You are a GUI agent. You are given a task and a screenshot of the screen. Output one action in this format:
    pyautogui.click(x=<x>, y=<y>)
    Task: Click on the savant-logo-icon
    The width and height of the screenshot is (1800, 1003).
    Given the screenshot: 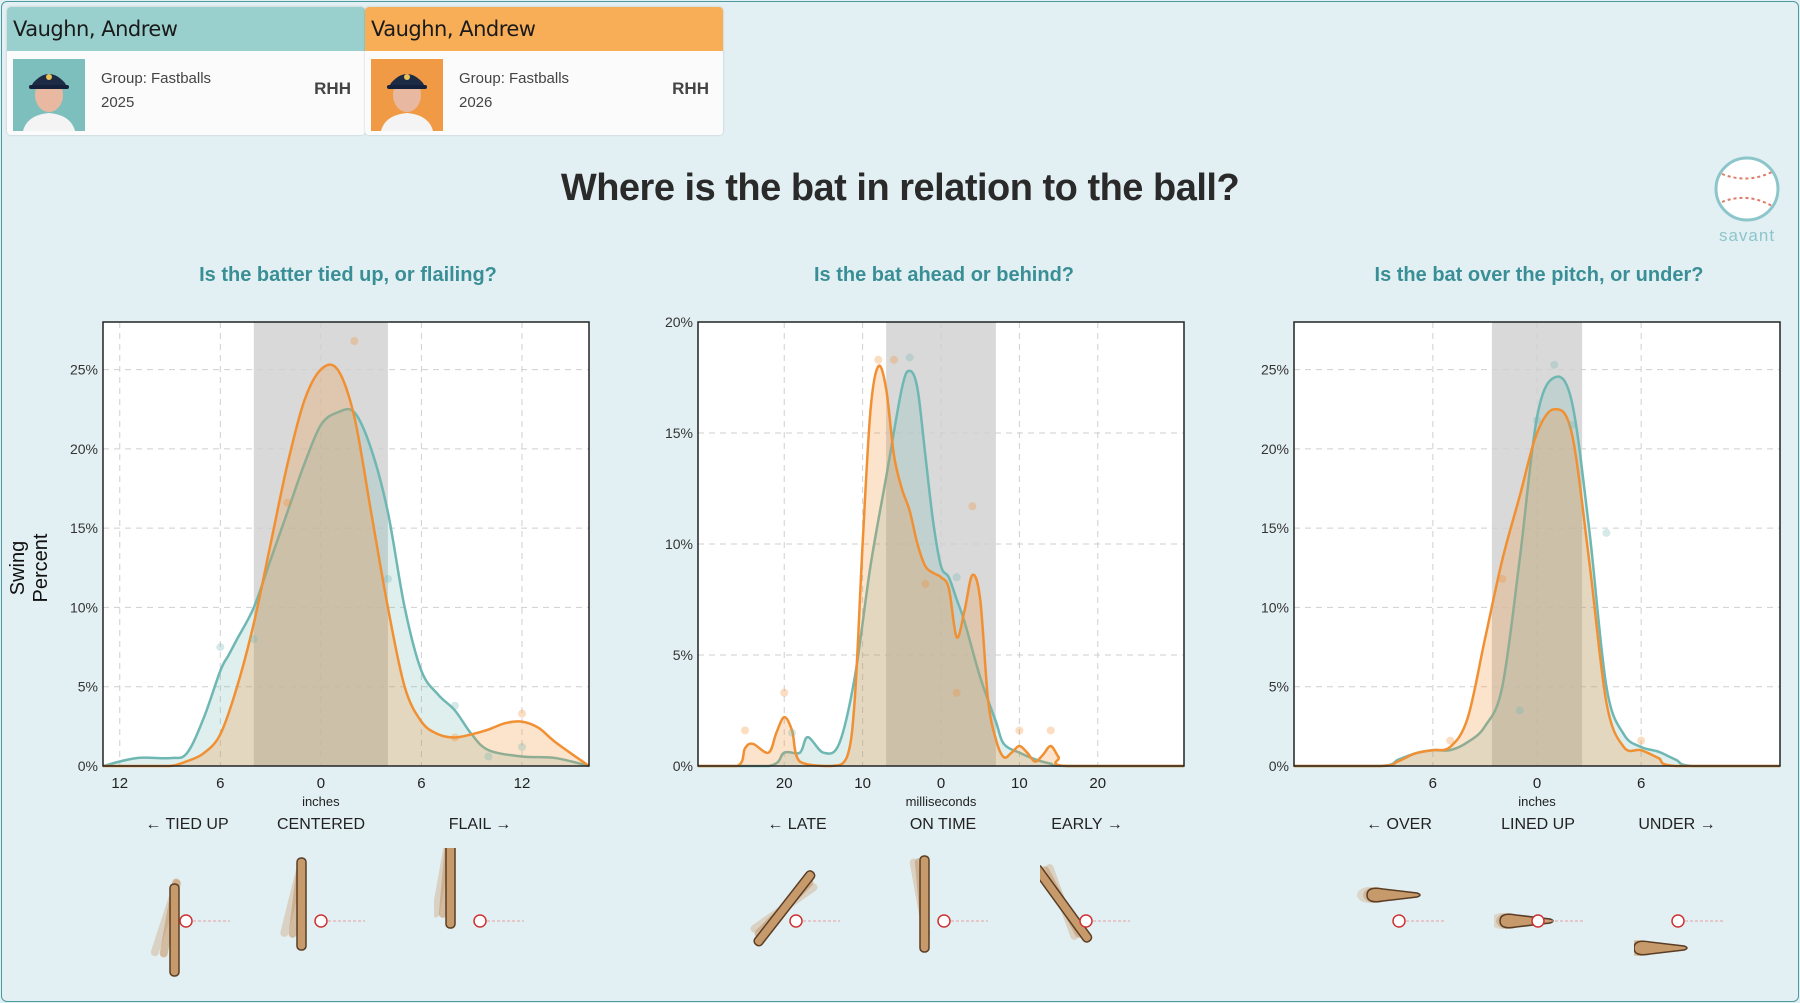 What is the action you would take?
    pyautogui.click(x=1747, y=189)
    